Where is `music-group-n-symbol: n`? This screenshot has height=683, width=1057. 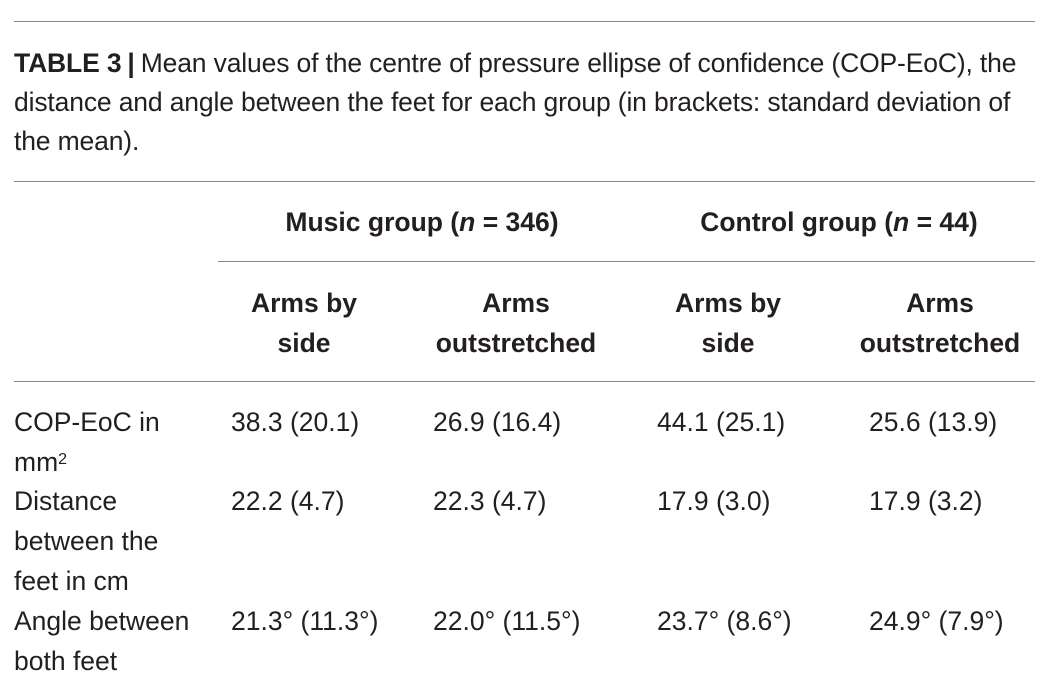
music-group-n-symbol: n is located at coordinates (467, 222).